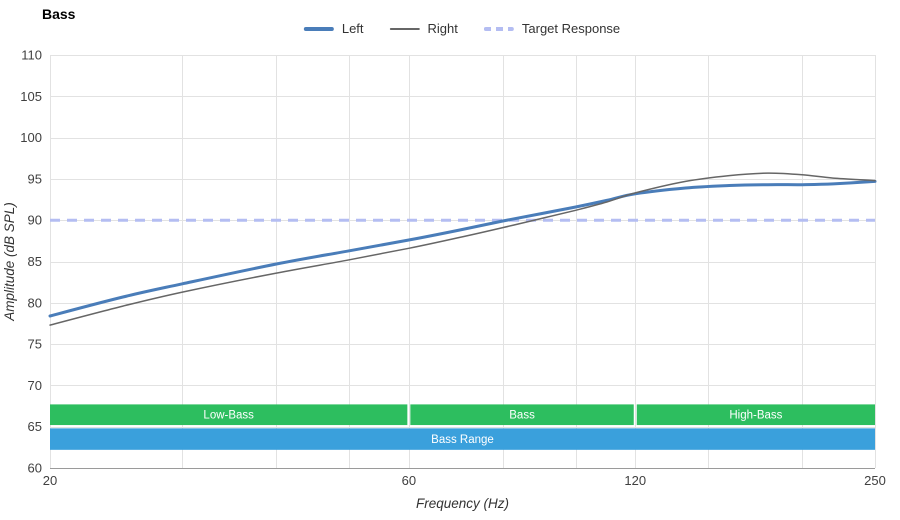 The image size is (900, 520). What do you see at coordinates (35, 220) in the screenshot?
I see `y-tick-label: 90` at bounding box center [35, 220].